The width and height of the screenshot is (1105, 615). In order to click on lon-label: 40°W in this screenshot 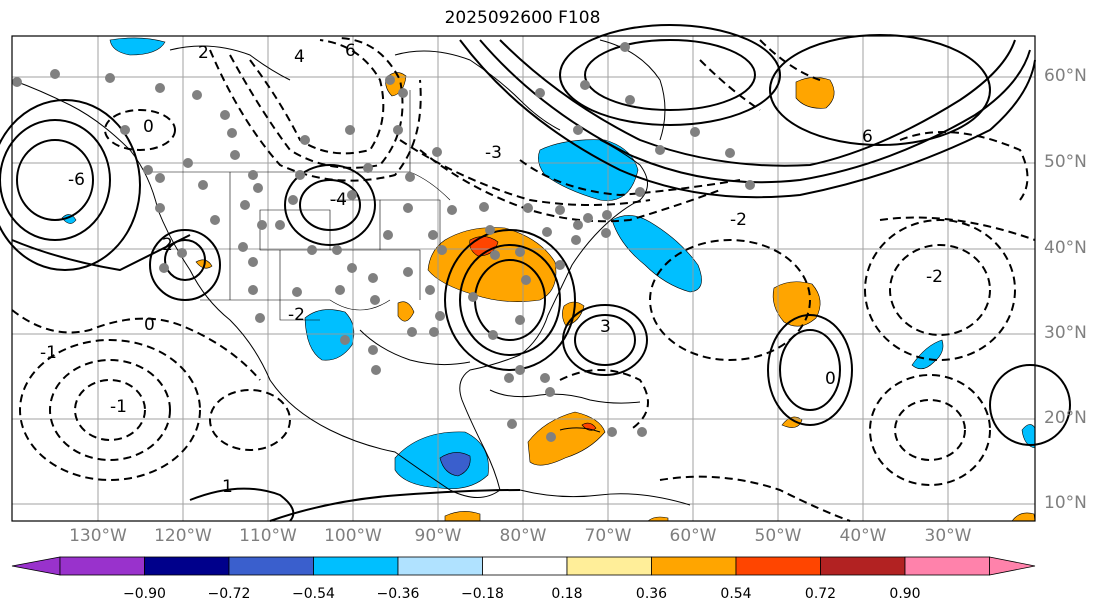, I will do `click(863, 536)`.